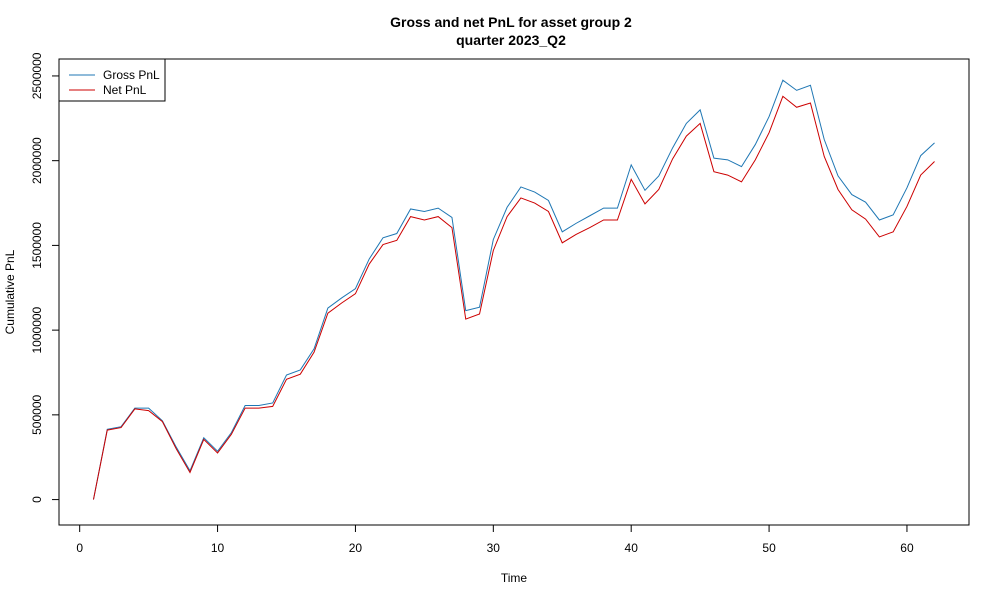 This screenshot has height=600, width=1000. Describe the element at coordinates (131, 75) in the screenshot. I see `legend-label-gross-pnl: Gross PnL` at that location.